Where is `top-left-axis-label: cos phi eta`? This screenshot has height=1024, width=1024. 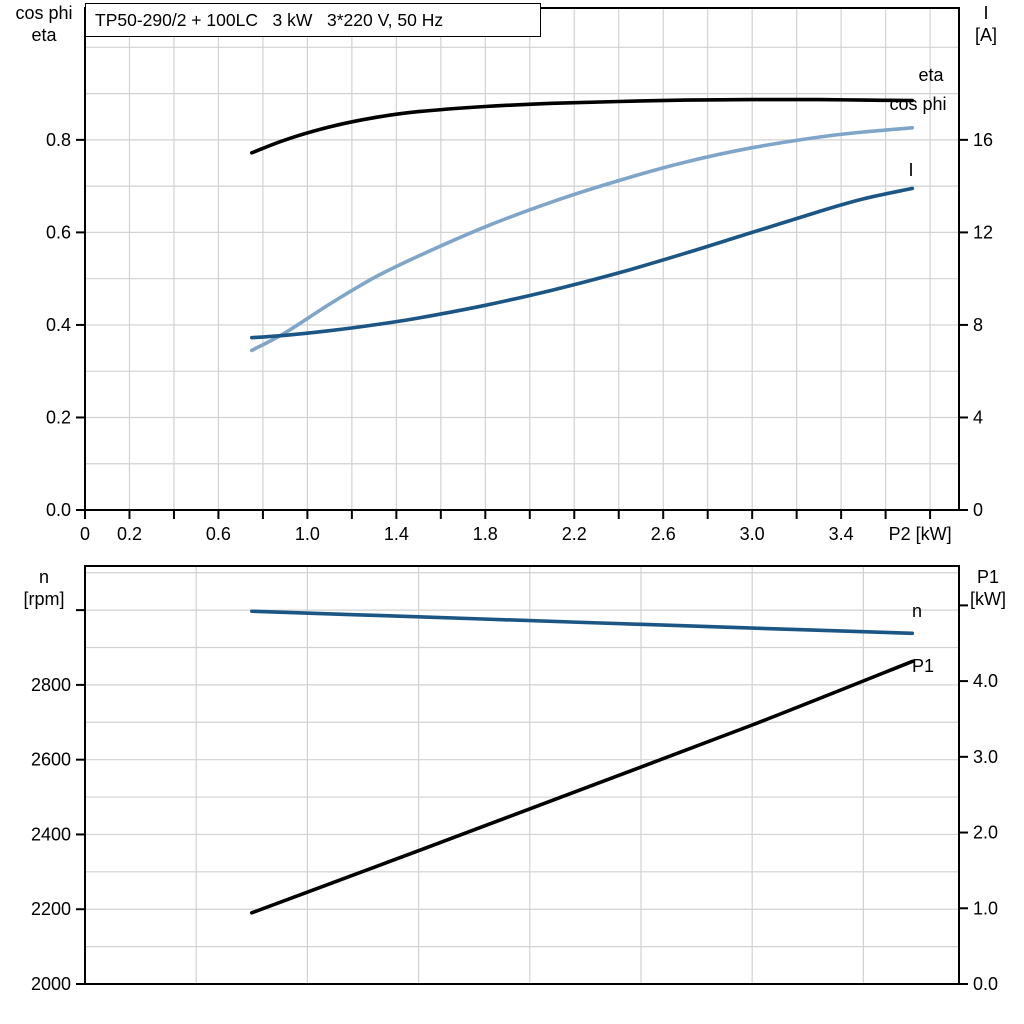
top-left-axis-label: cos phi eta is located at coordinates (44, 24).